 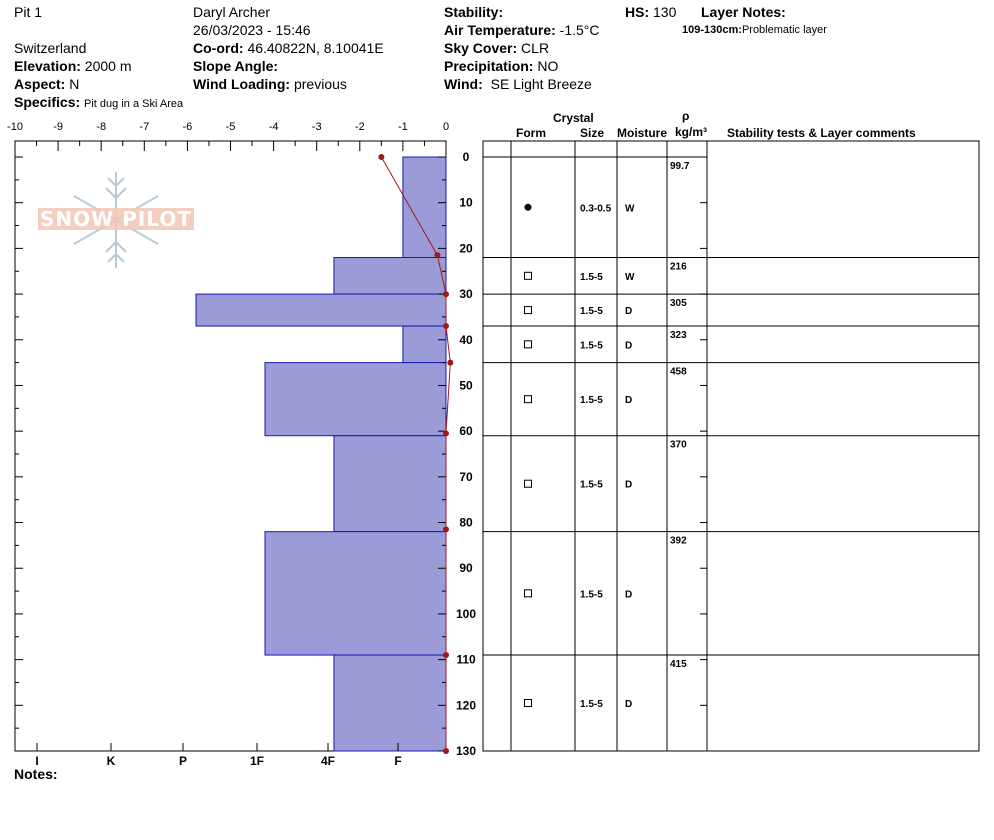 I want to click on density-unit-header: kg/m³, so click(x=691, y=132).